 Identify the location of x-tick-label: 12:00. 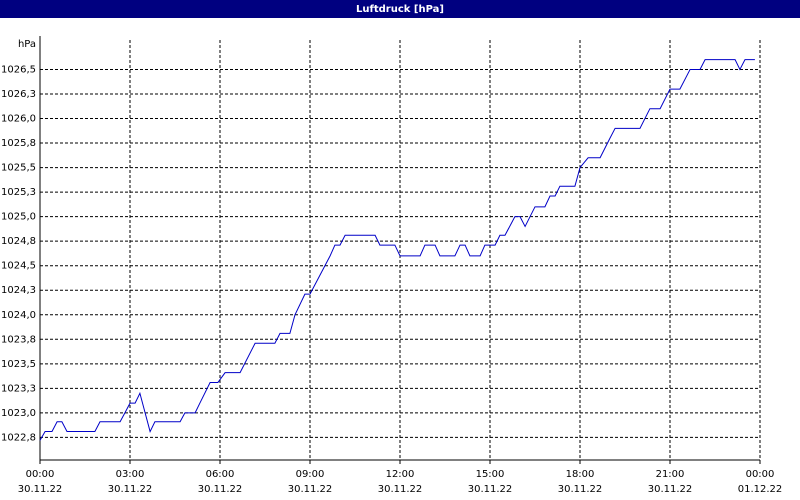
(400, 474).